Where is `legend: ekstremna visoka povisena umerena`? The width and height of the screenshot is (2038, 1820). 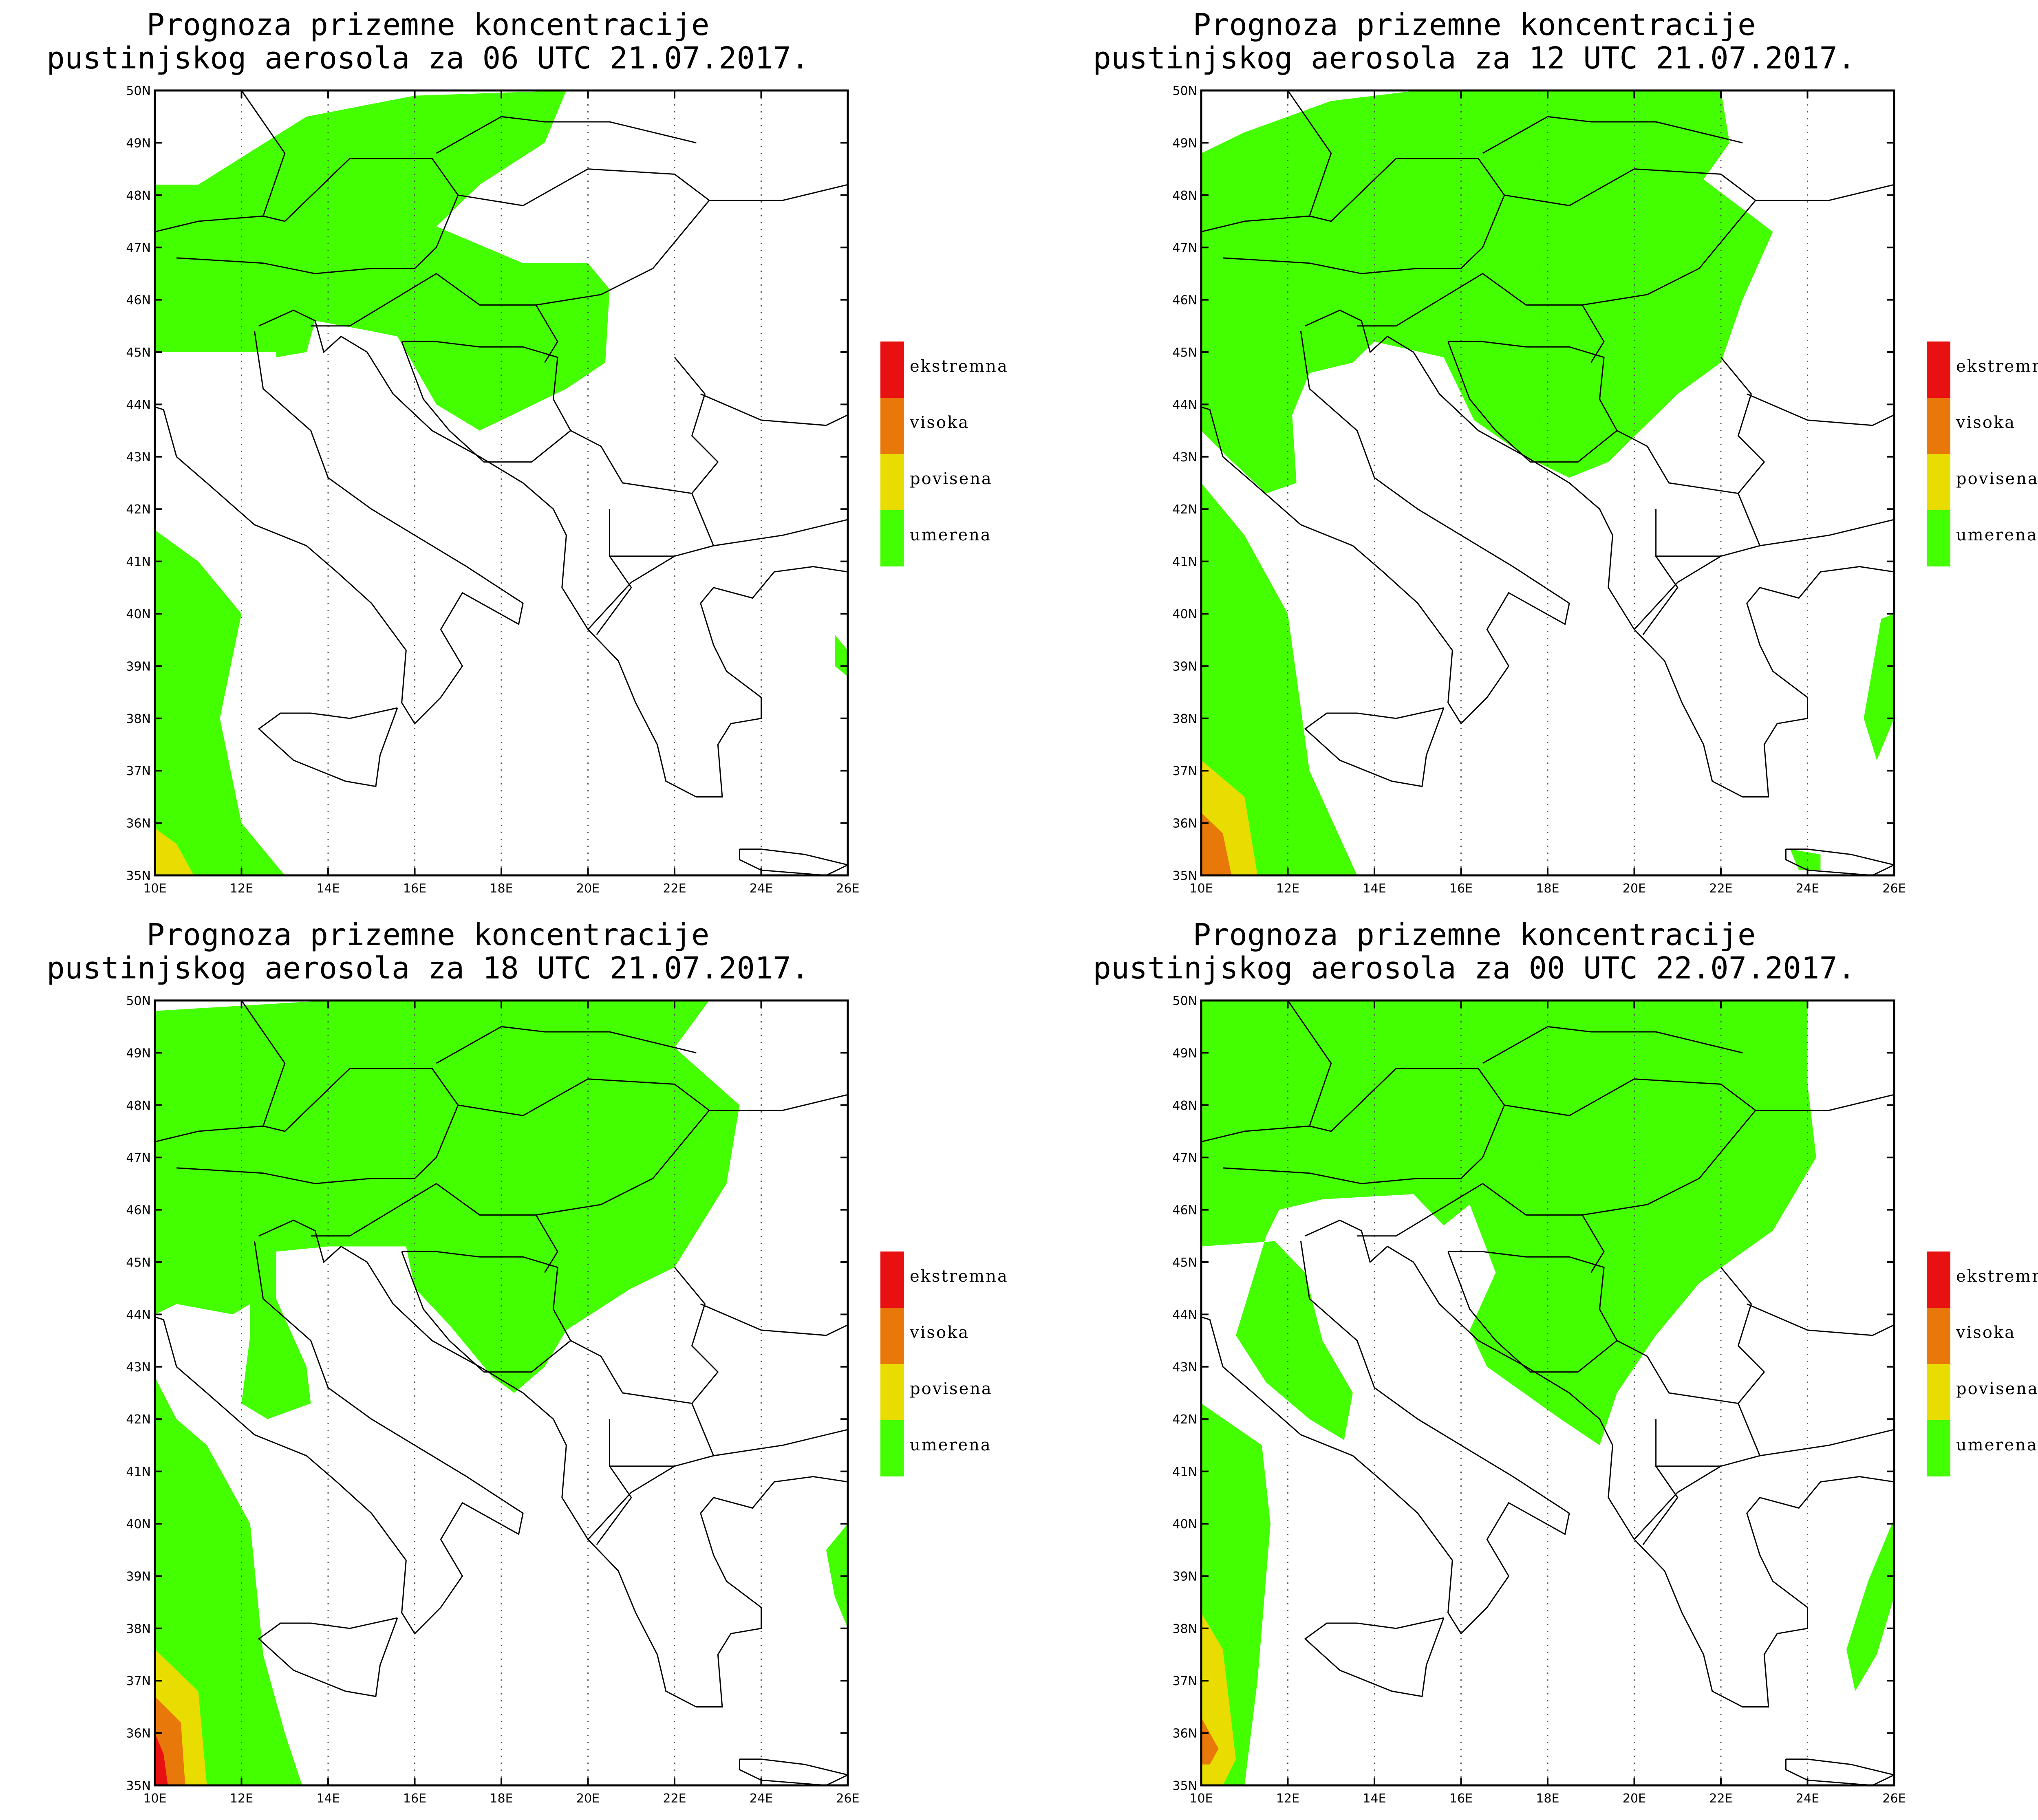
legend: ekstremna visoka povisena umerena is located at coordinates (962, 456).